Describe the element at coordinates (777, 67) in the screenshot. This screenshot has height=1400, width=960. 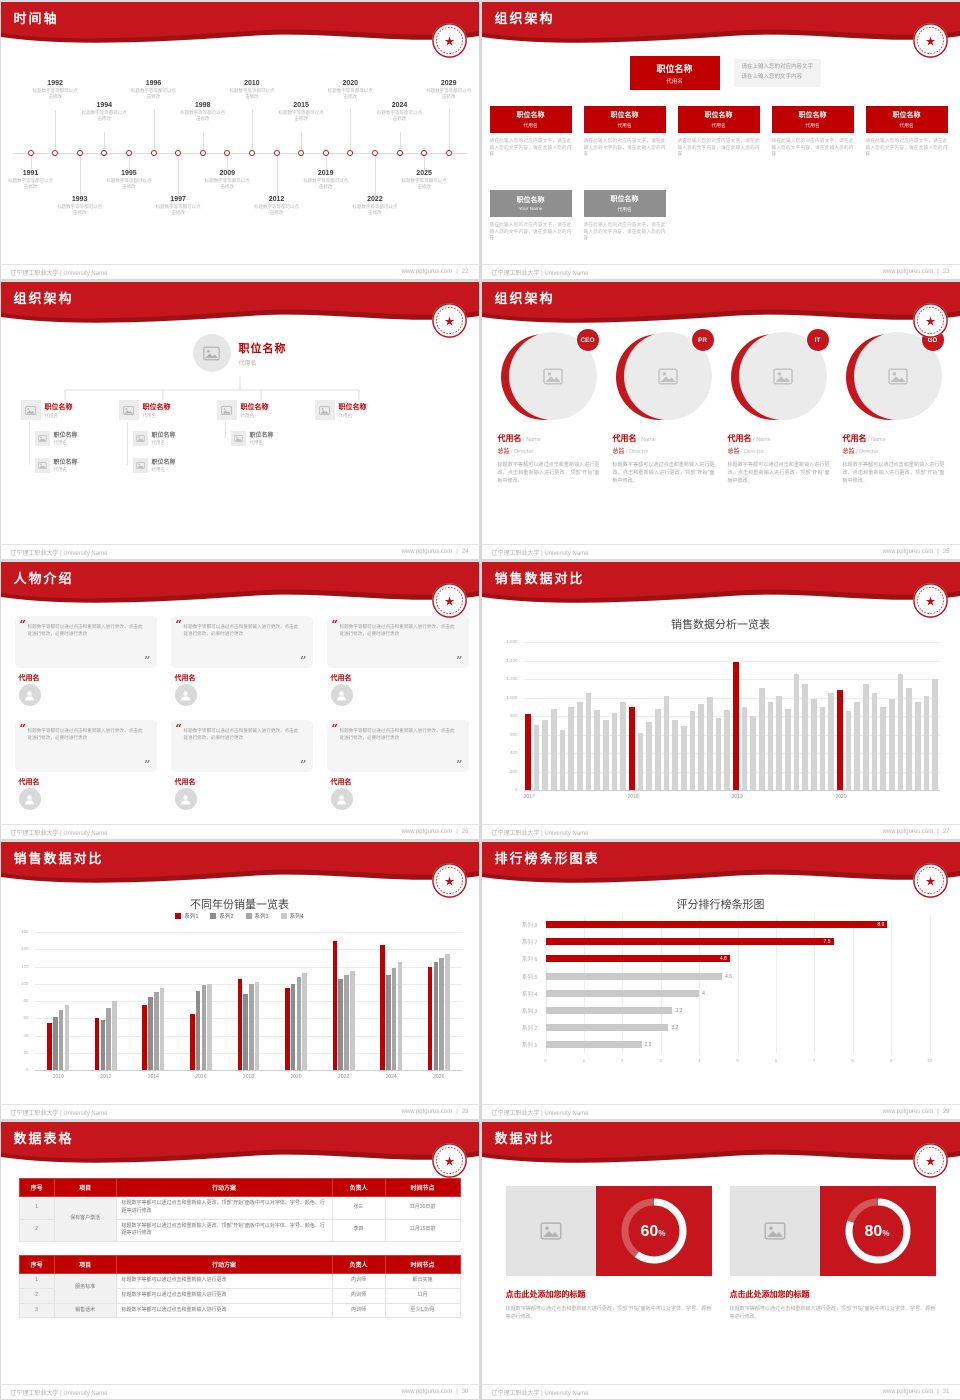
I see `root-note-line: 请在上输入您的对应内容文字` at that location.